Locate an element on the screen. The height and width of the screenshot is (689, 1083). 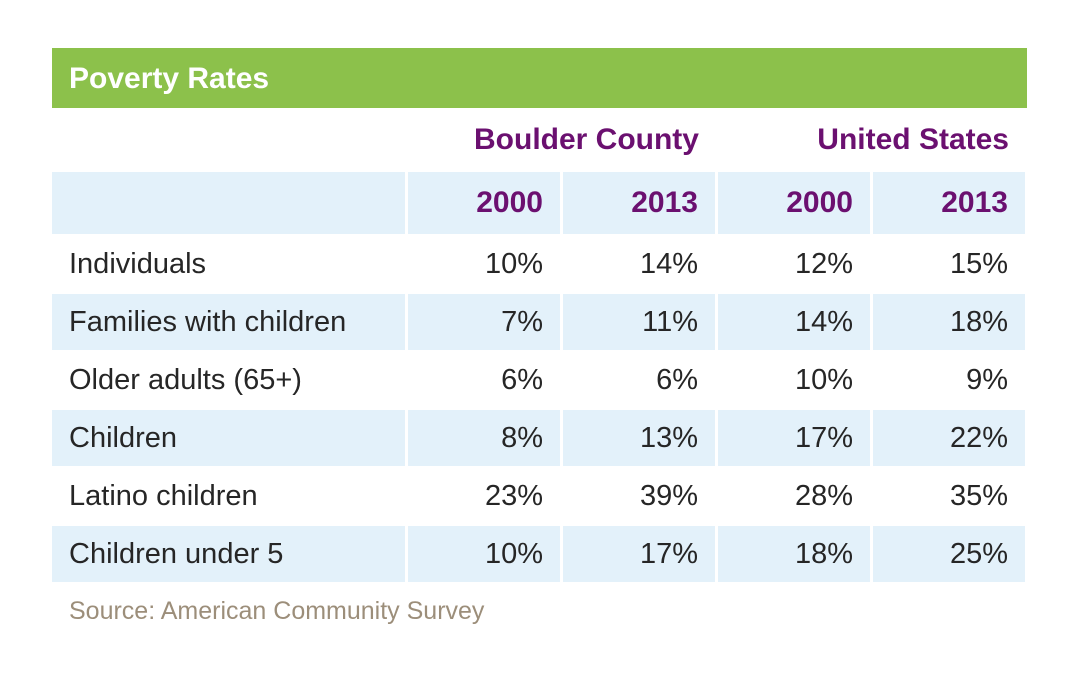
row-label: Children is located at coordinates (228, 438).